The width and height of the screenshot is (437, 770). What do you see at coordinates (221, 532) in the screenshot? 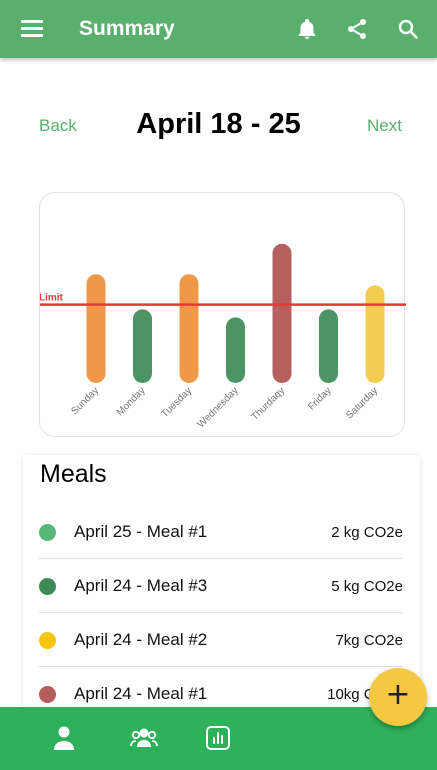
I see `meal-list-item: April 25 - Meal #1 2 kg CO2e` at bounding box center [221, 532].